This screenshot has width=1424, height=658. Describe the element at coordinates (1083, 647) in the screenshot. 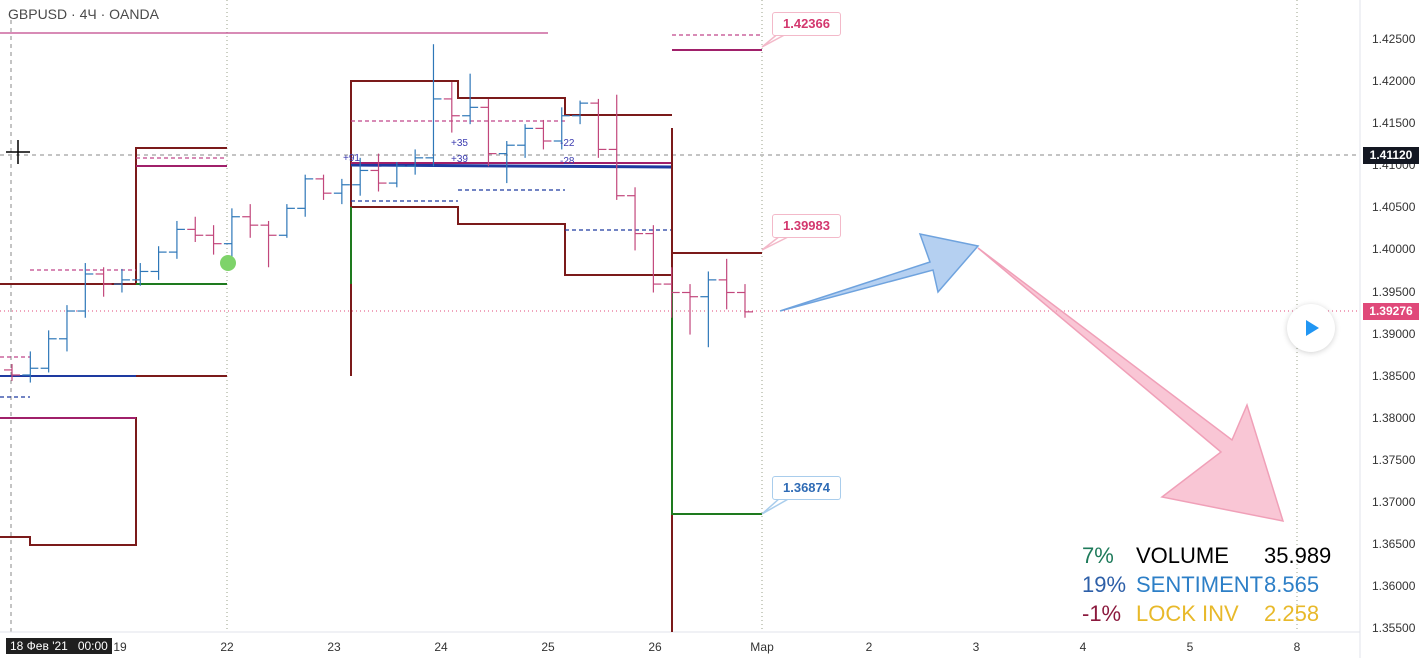

I see `time-tick-label: 4` at that location.